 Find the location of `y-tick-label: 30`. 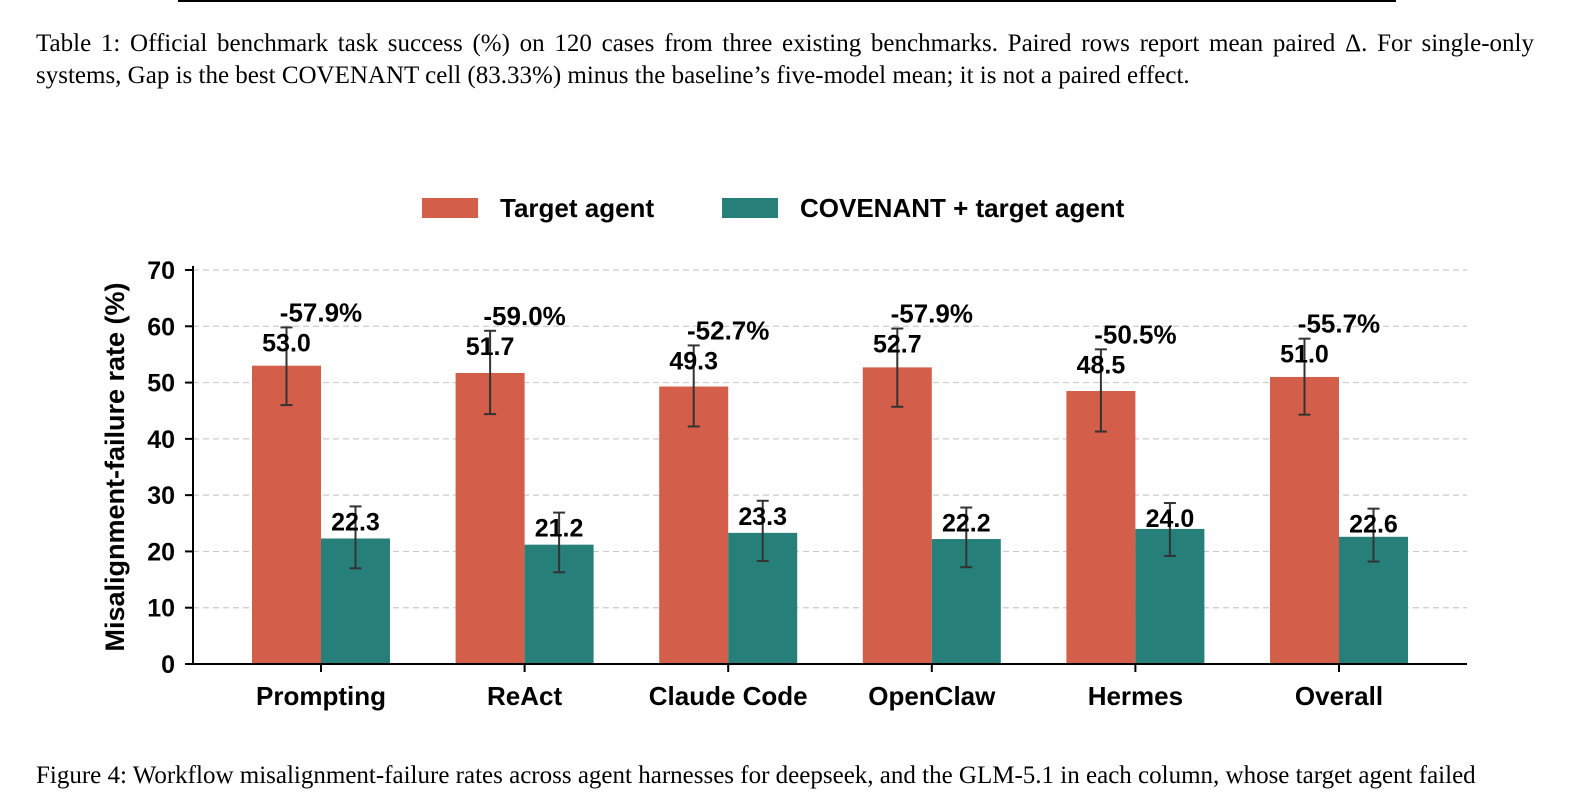

y-tick-label: 30 is located at coordinates (161, 496).